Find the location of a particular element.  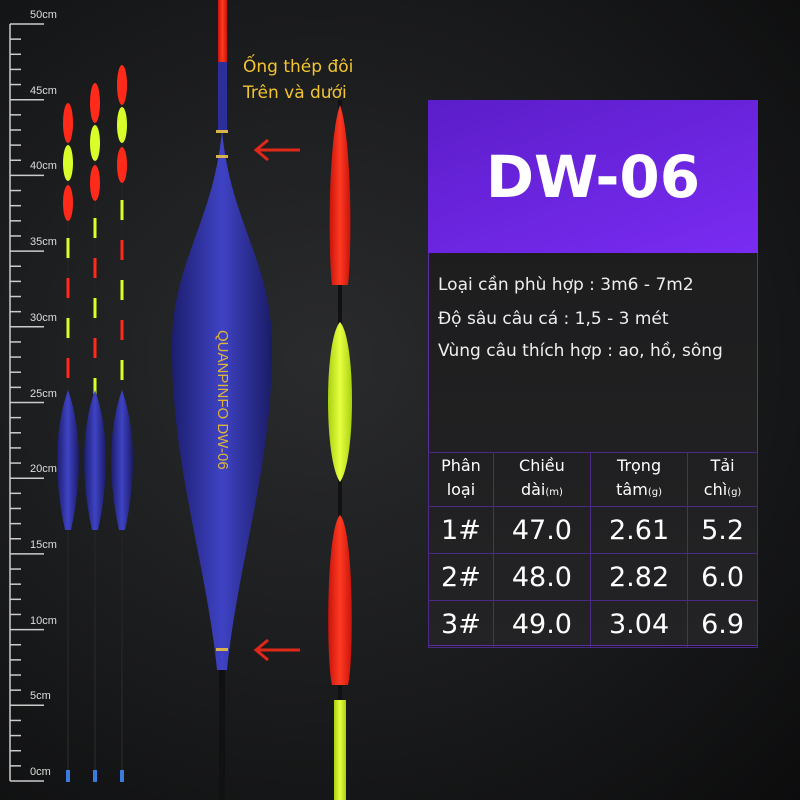

table-cell: 2# is located at coordinates (461, 577).